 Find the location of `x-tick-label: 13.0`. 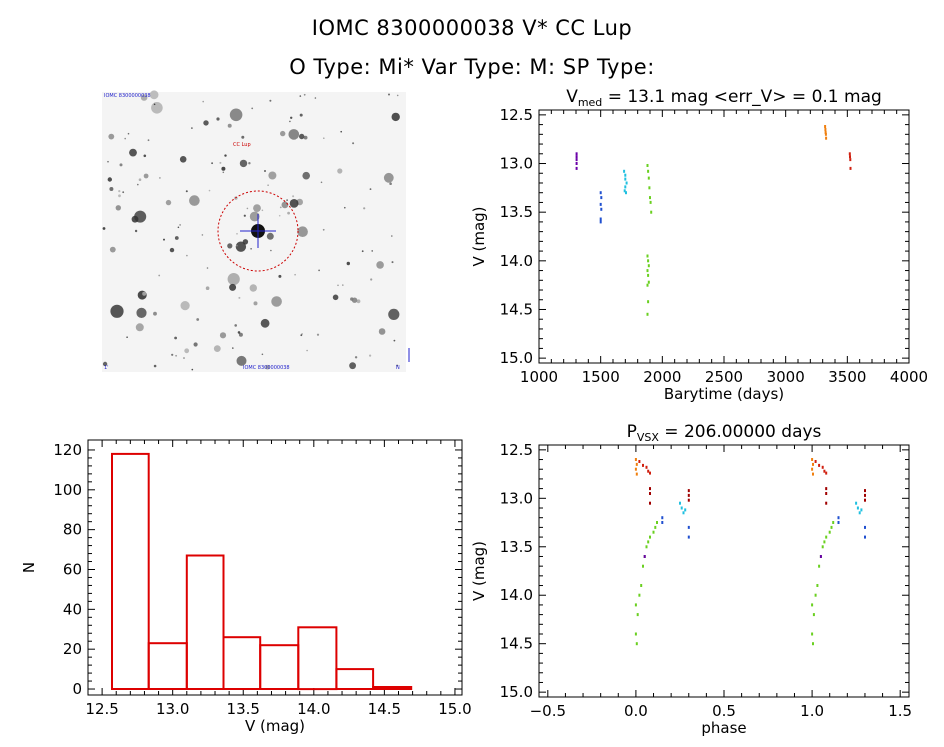

x-tick-label: 13.0 is located at coordinates (172, 709).